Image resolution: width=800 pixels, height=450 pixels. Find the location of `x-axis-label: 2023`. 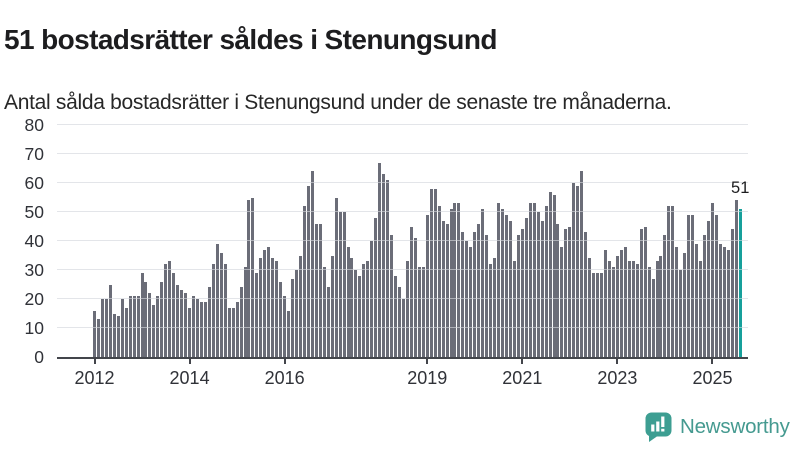

x-axis-label: 2023 is located at coordinates (617, 378).